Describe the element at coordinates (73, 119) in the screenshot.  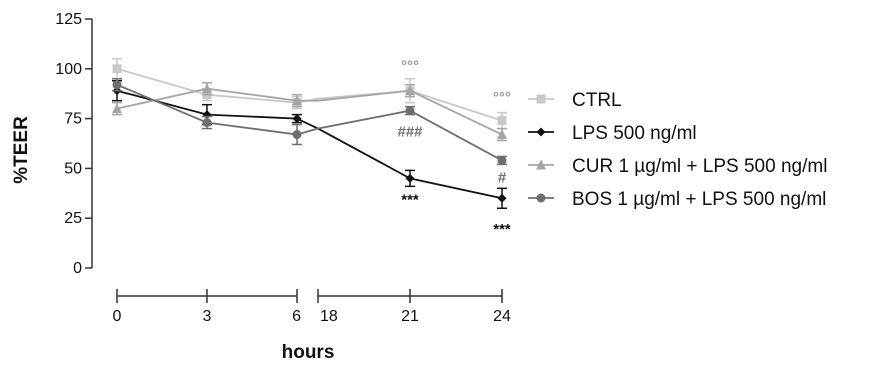
I see `y-tick-label: 75` at that location.